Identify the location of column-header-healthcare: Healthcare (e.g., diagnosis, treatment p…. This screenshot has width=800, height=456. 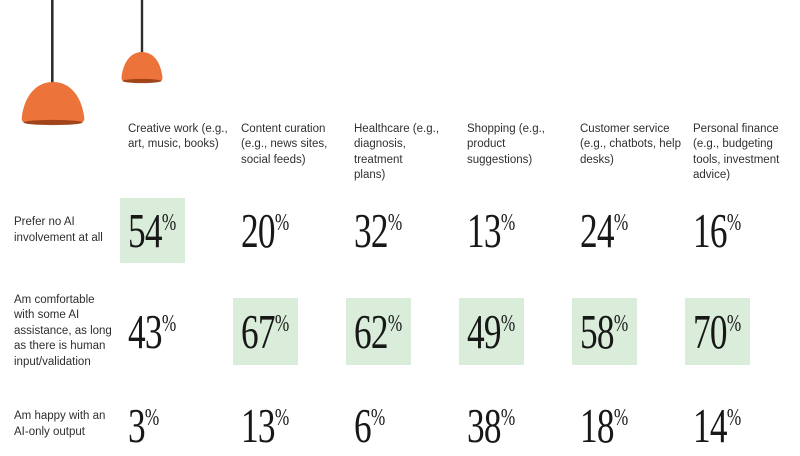
(397, 152).